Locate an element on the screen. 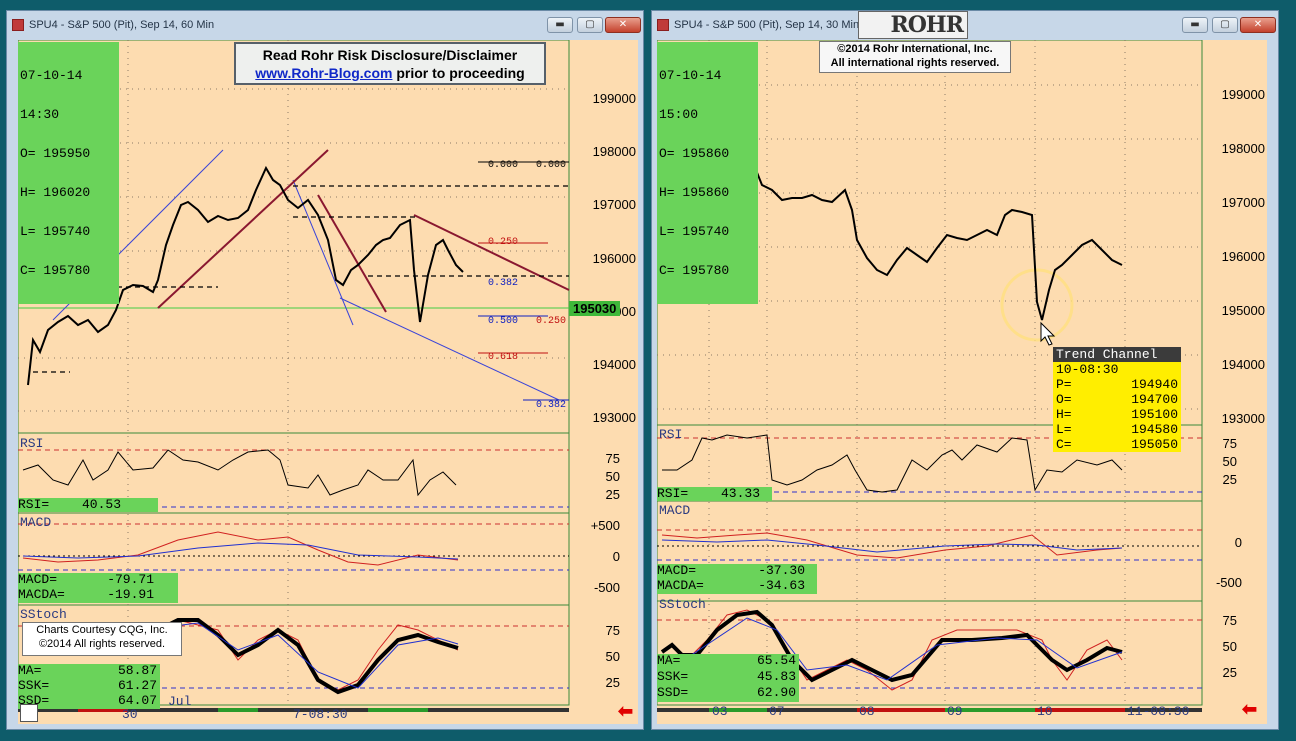 Image resolution: width=1296 pixels, height=741 pixels. sstoch-row: MA= 58.87 is located at coordinates (89, 671).